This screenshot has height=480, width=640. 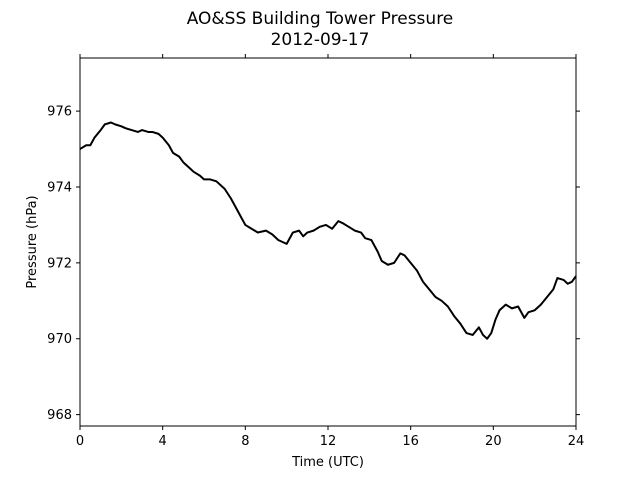 I want to click on x-axis-label: Time (UTC), so click(x=327, y=462).